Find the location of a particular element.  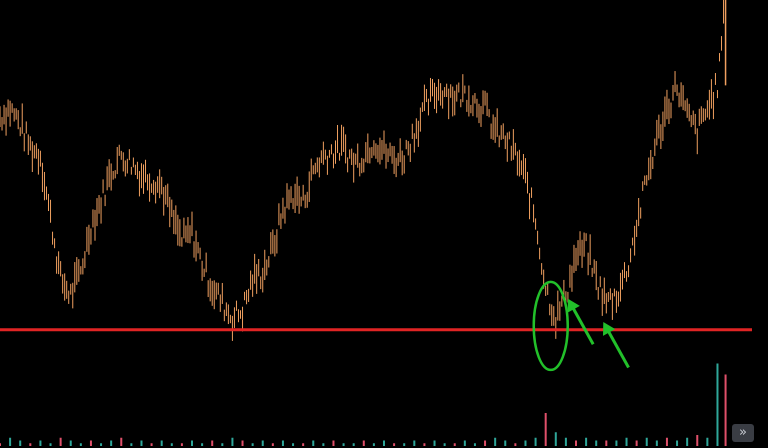

highlight-ellipse is located at coordinates (550, 326).